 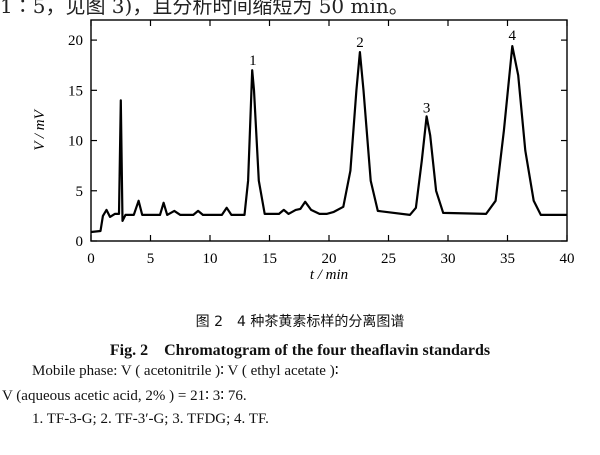 What do you see at coordinates (382, 72) in the screenshot?
I see `peak-labels: 1 2 3 4` at bounding box center [382, 72].